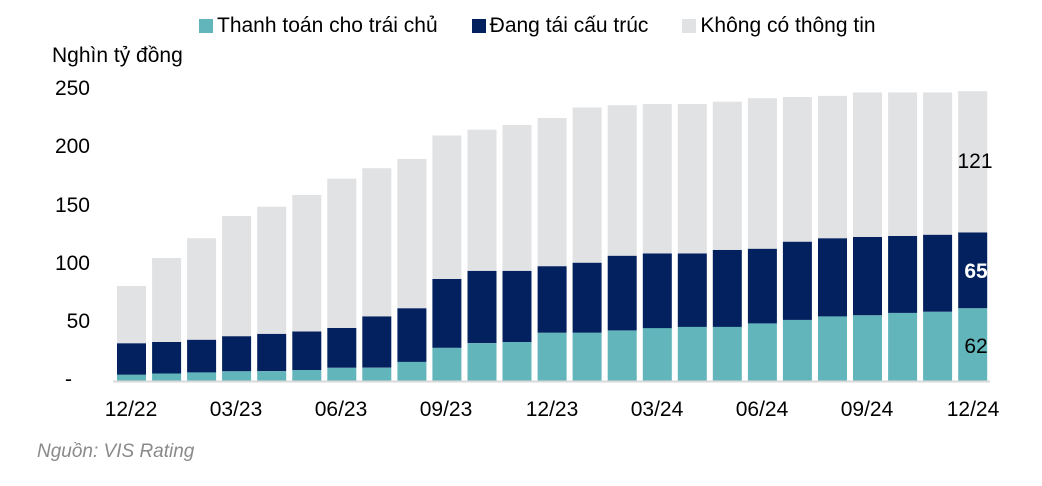 This screenshot has width=1042, height=486. Describe the element at coordinates (975, 161) in the screenshot. I see `data-label-no-info: 121` at that location.